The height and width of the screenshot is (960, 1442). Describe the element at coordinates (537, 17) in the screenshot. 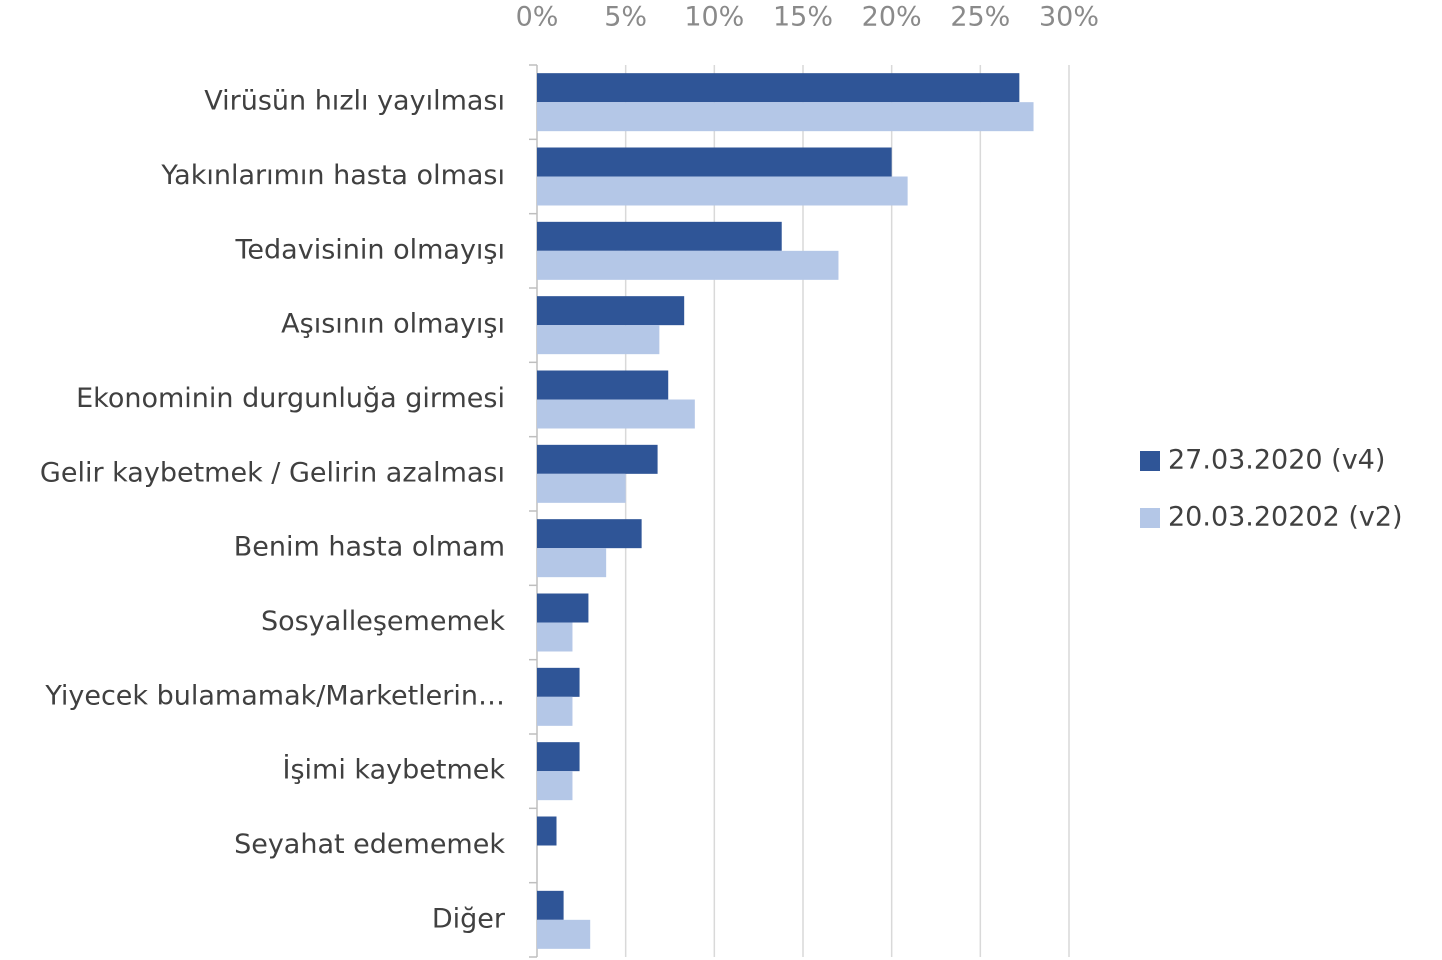

I see `x-tick-label: 0%` at that location.